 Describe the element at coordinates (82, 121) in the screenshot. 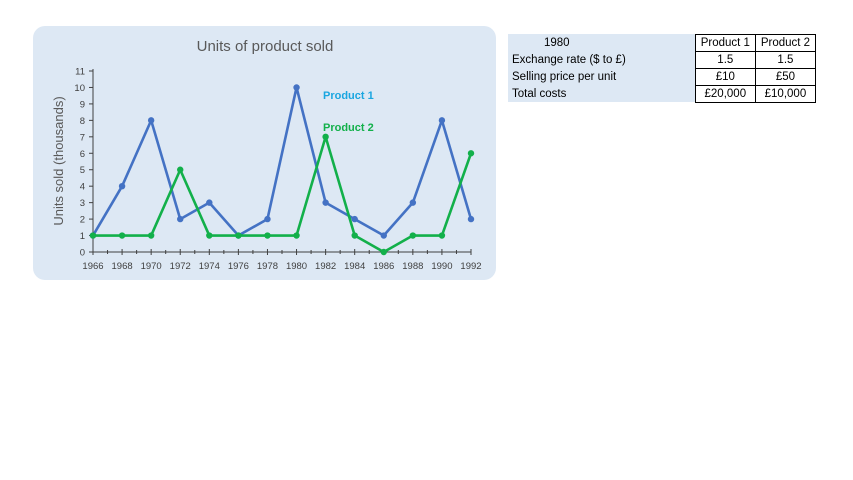

I see `y-tick-label: 8` at that location.